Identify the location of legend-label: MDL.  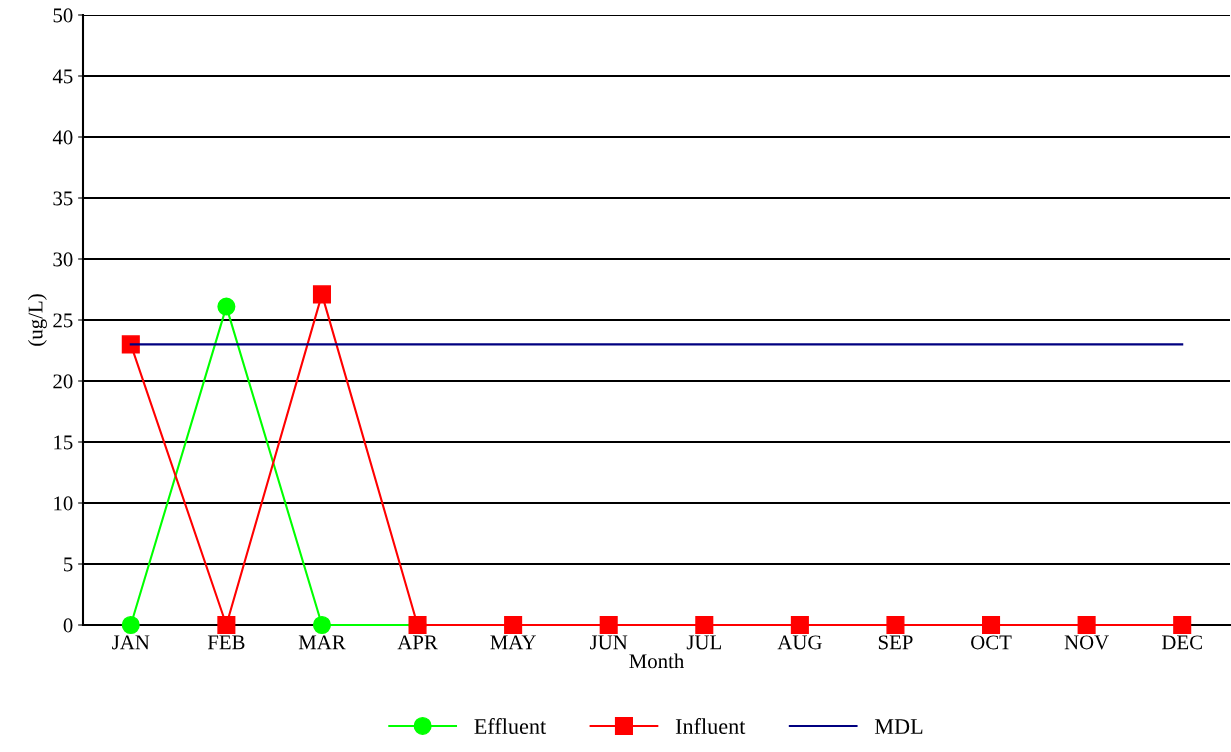
(898, 726).